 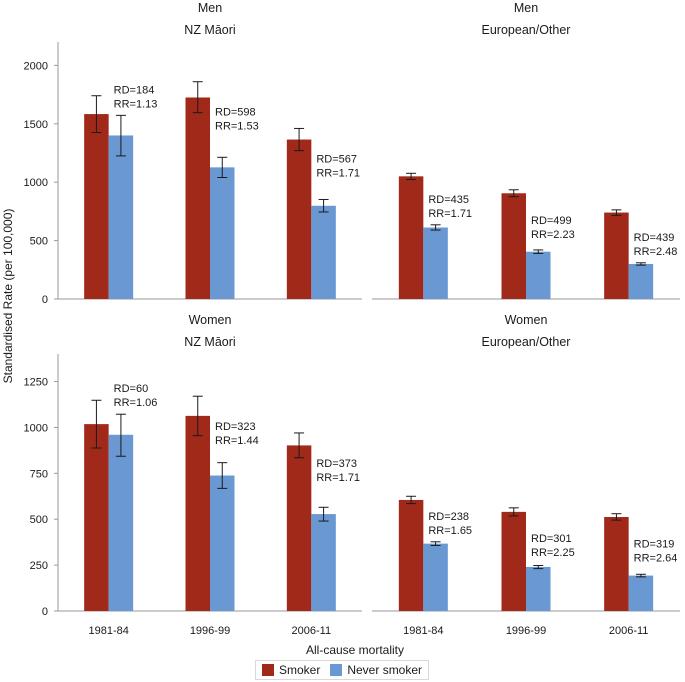 I want to click on x-tick-label-women-european: 1981-84, so click(x=423, y=631).